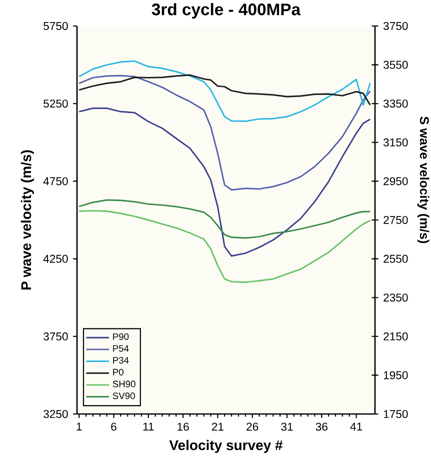 The image size is (431, 466). I want to click on x-tick-label: 11, so click(148, 426).